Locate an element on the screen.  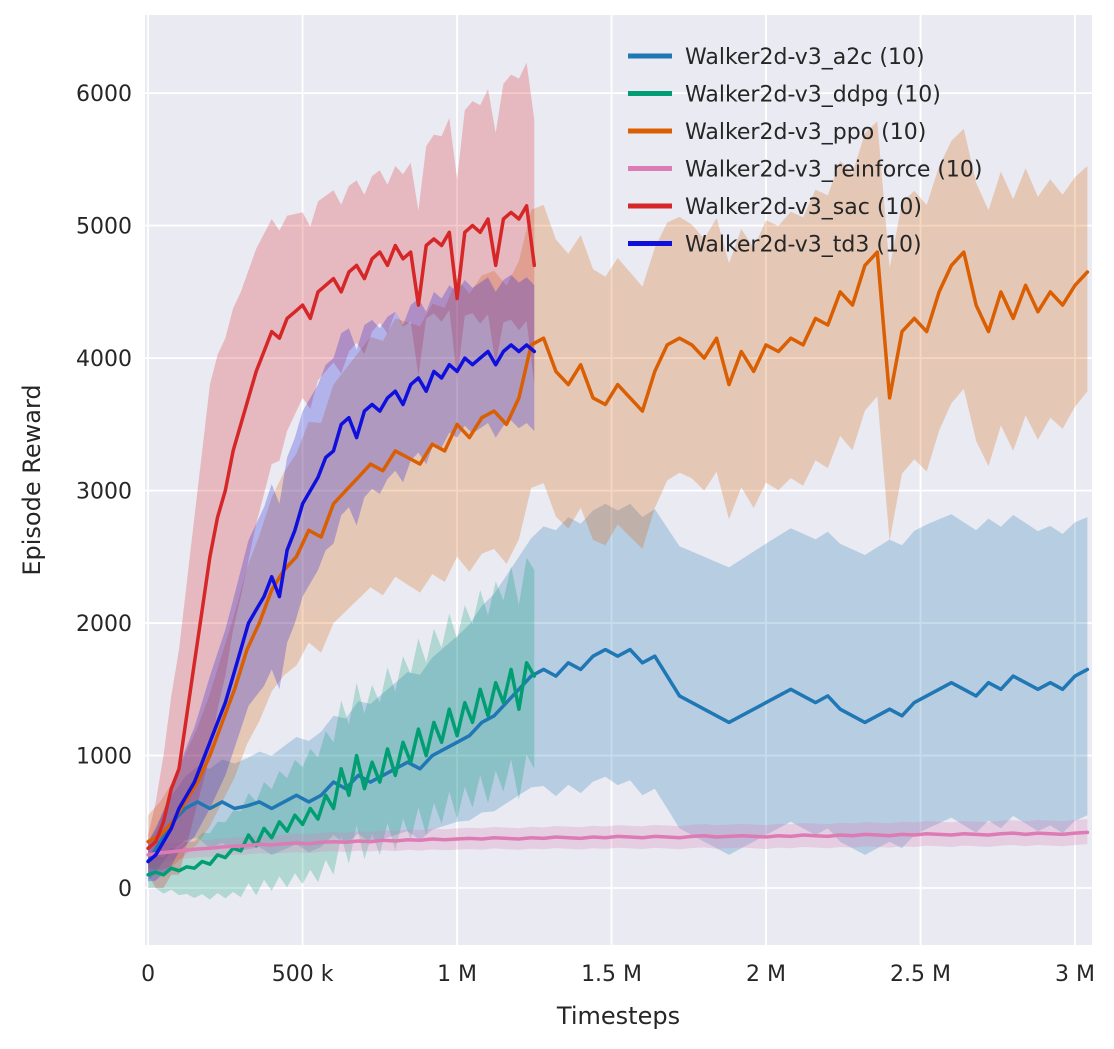
legend-entry-ddpg: Walker2d-v3_ddpg (10) is located at coordinates (784, 95).